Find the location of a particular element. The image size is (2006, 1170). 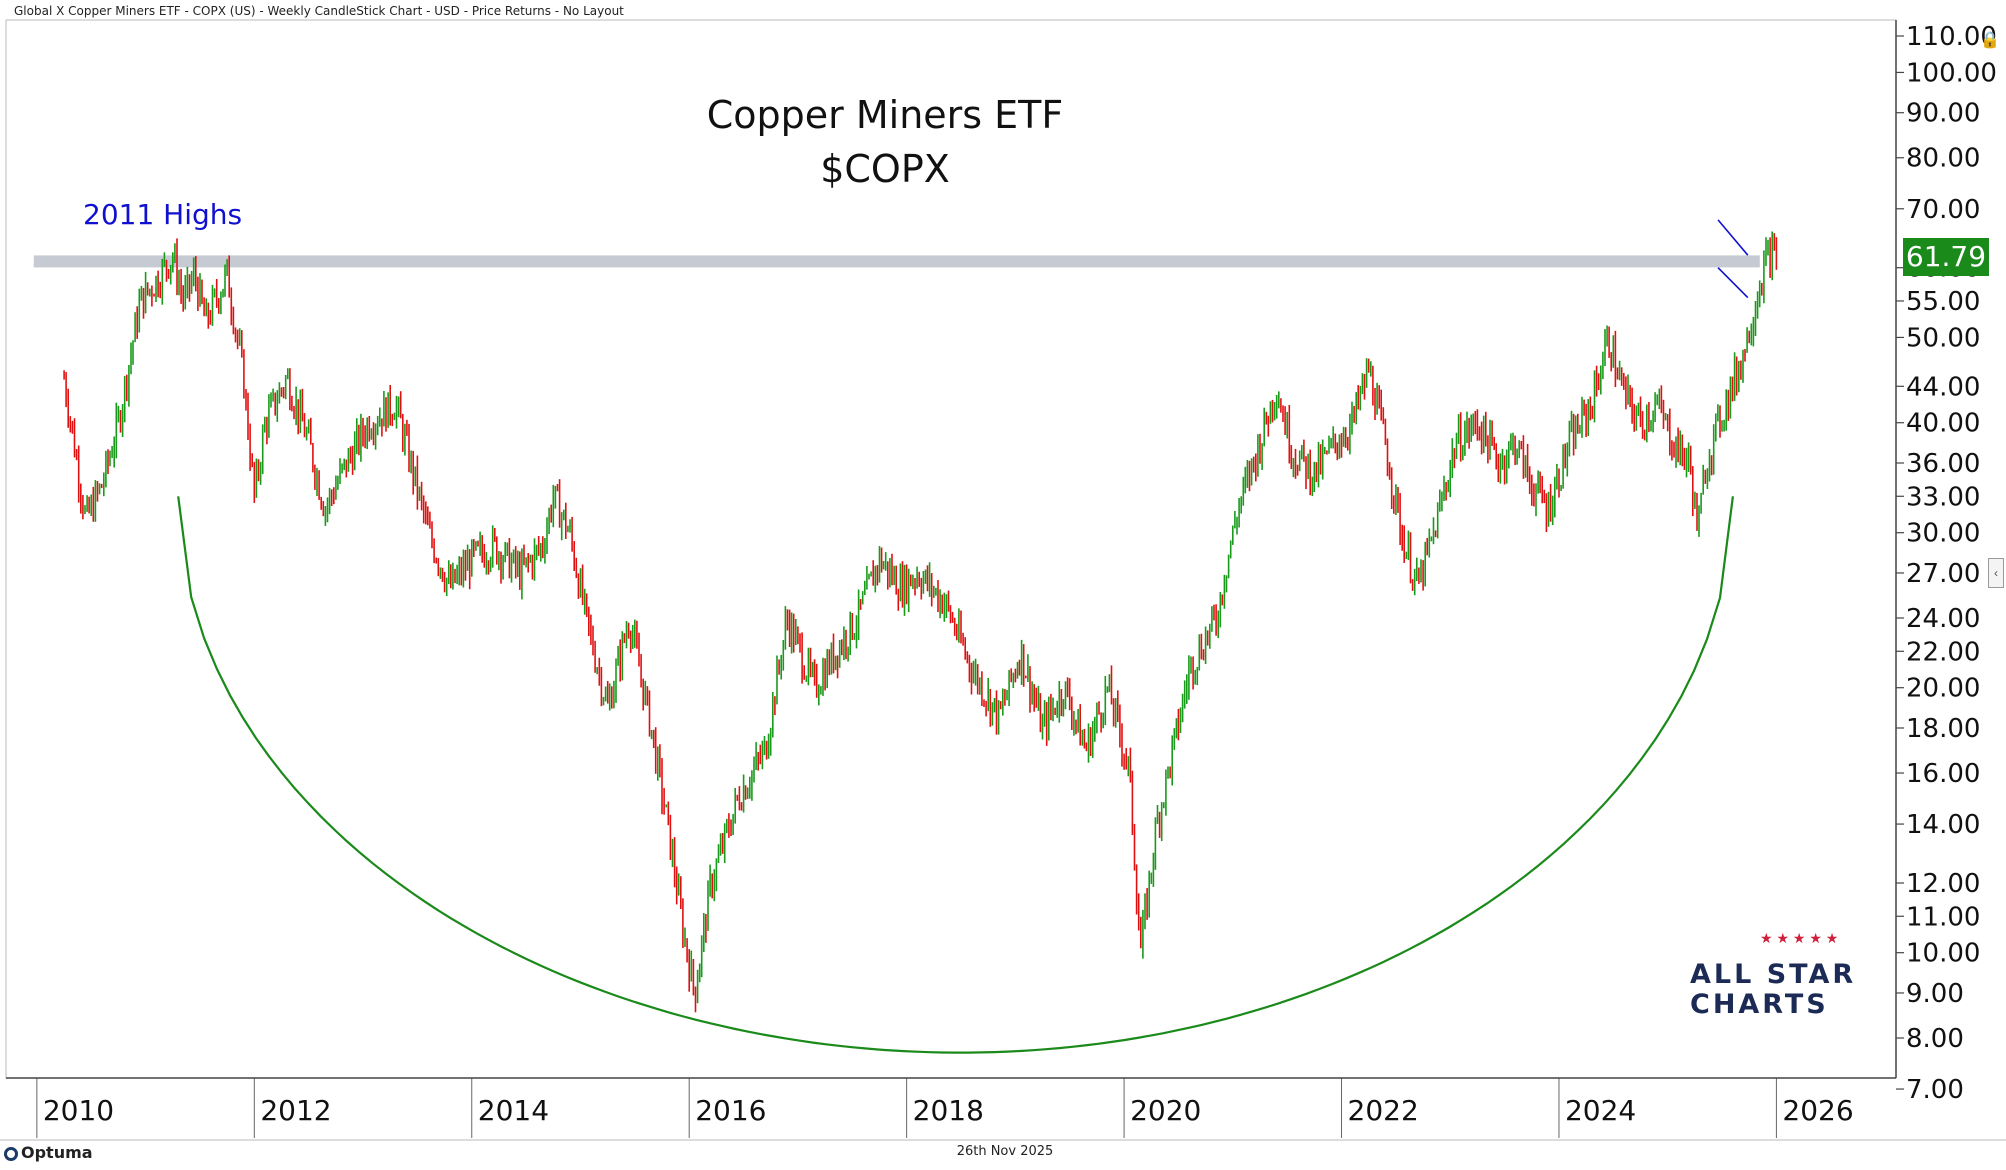

y-tick-label: 90.00 is located at coordinates (1943, 114).